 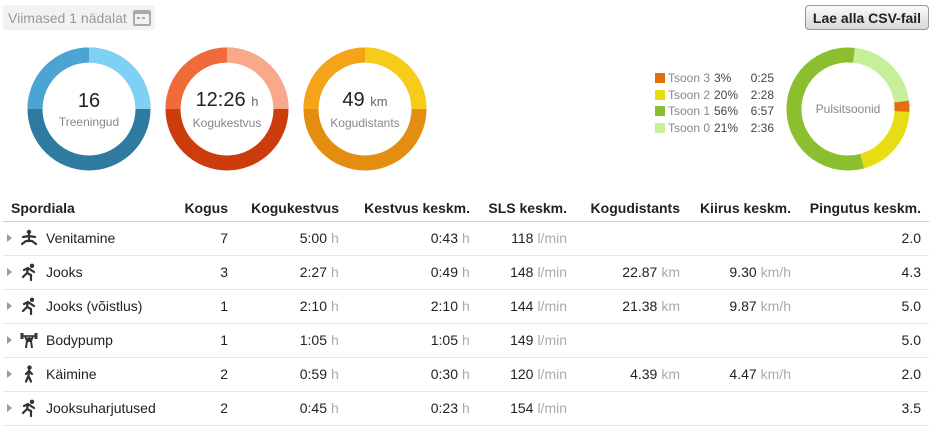 I want to click on total-duration-cell: 5:00 h, so click(x=291, y=238).